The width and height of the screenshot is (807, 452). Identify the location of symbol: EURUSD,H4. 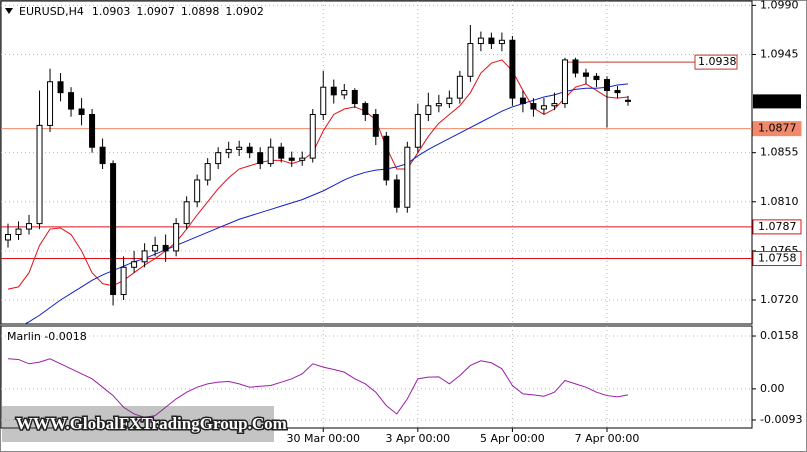
(51, 11).